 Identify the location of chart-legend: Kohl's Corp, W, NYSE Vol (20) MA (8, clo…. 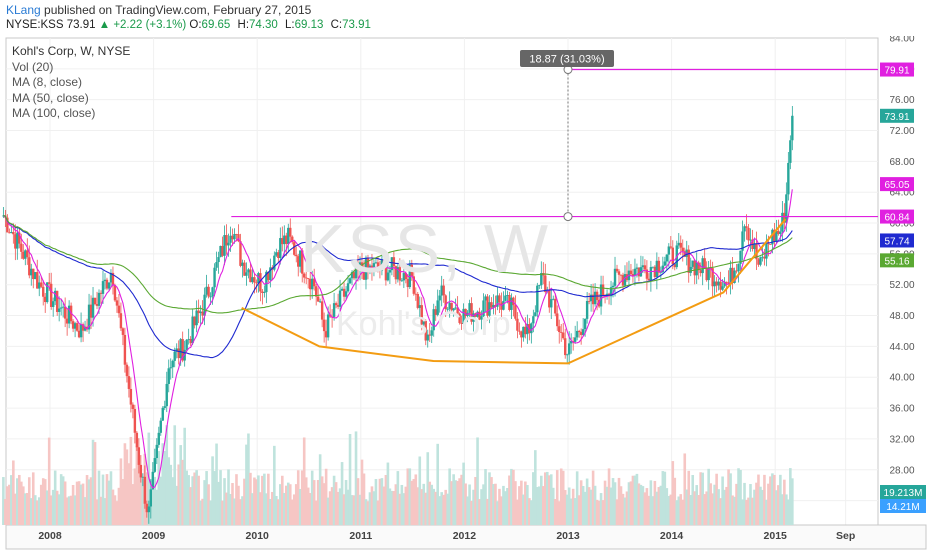
(71, 83).